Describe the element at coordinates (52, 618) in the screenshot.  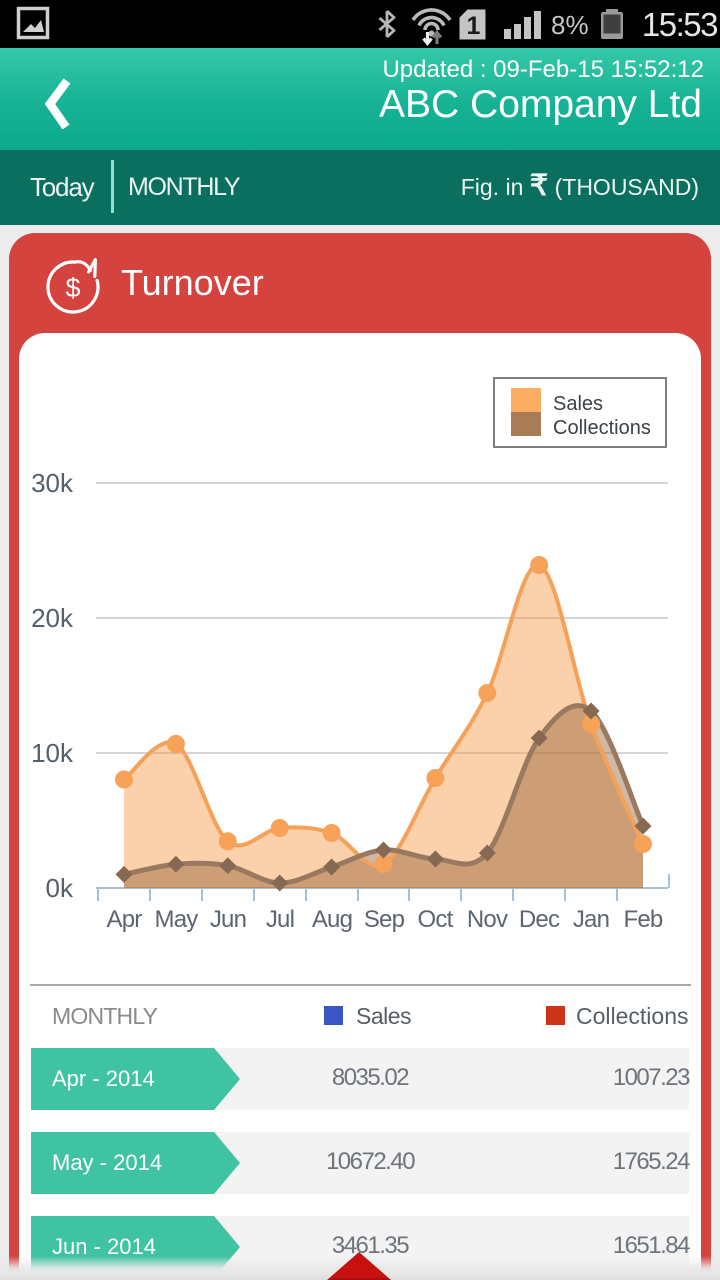
I see `svg-text: 20k` at that location.